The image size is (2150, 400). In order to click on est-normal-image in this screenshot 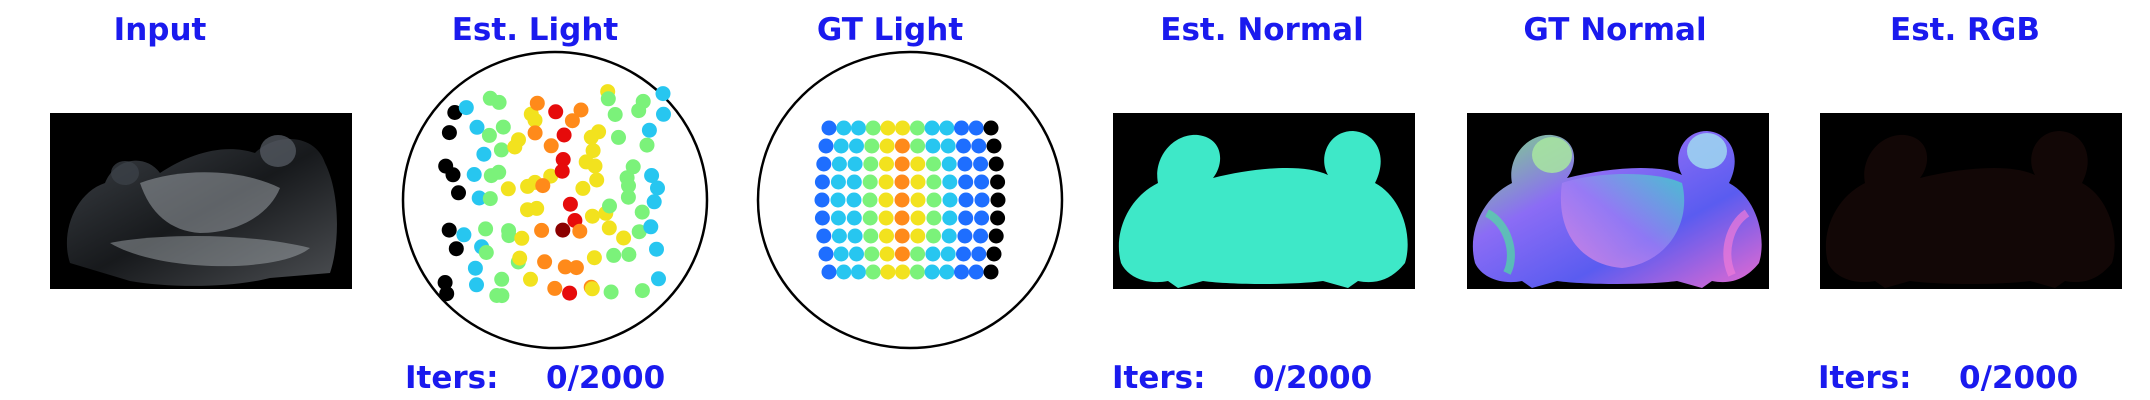, I will do `click(1264, 201)`.